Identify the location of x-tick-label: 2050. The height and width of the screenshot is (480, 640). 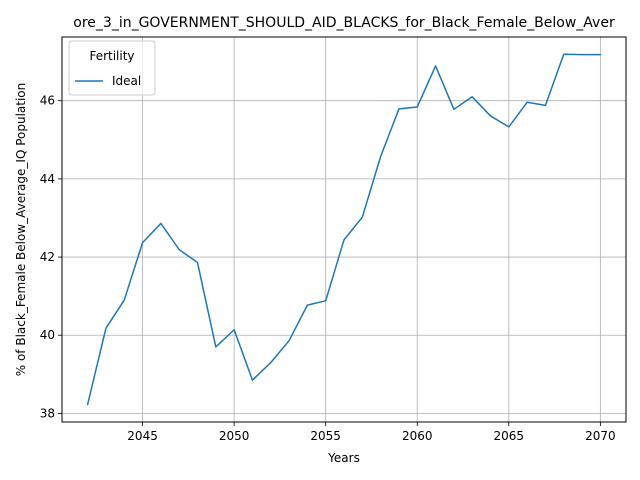
(234, 436).